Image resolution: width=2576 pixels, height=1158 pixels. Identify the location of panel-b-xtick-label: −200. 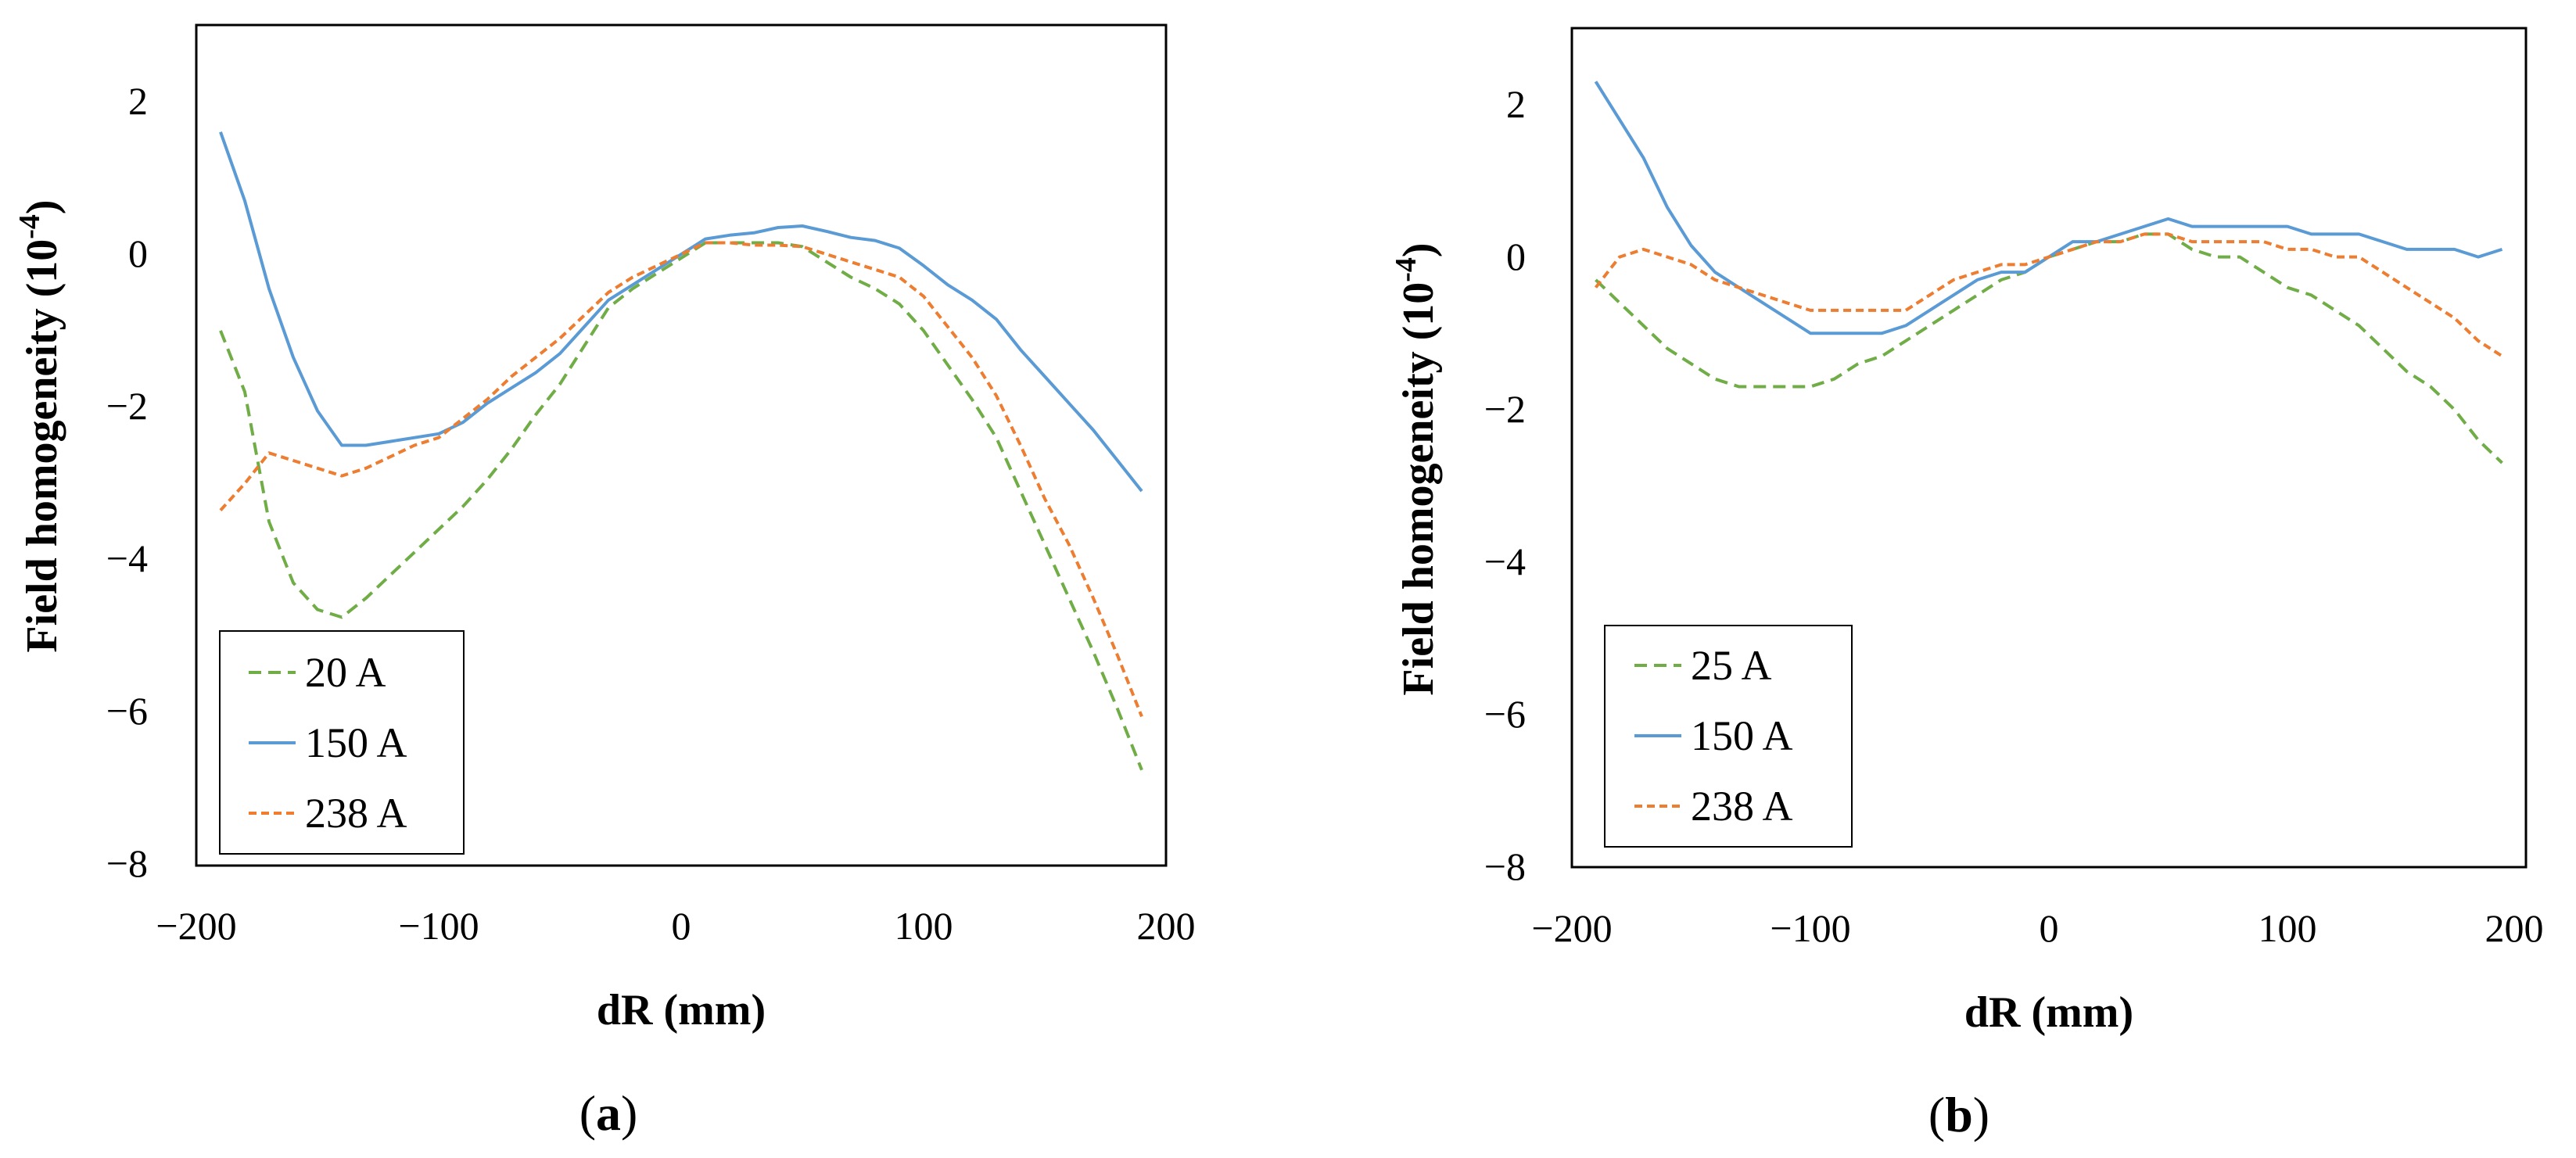
(1571, 928).